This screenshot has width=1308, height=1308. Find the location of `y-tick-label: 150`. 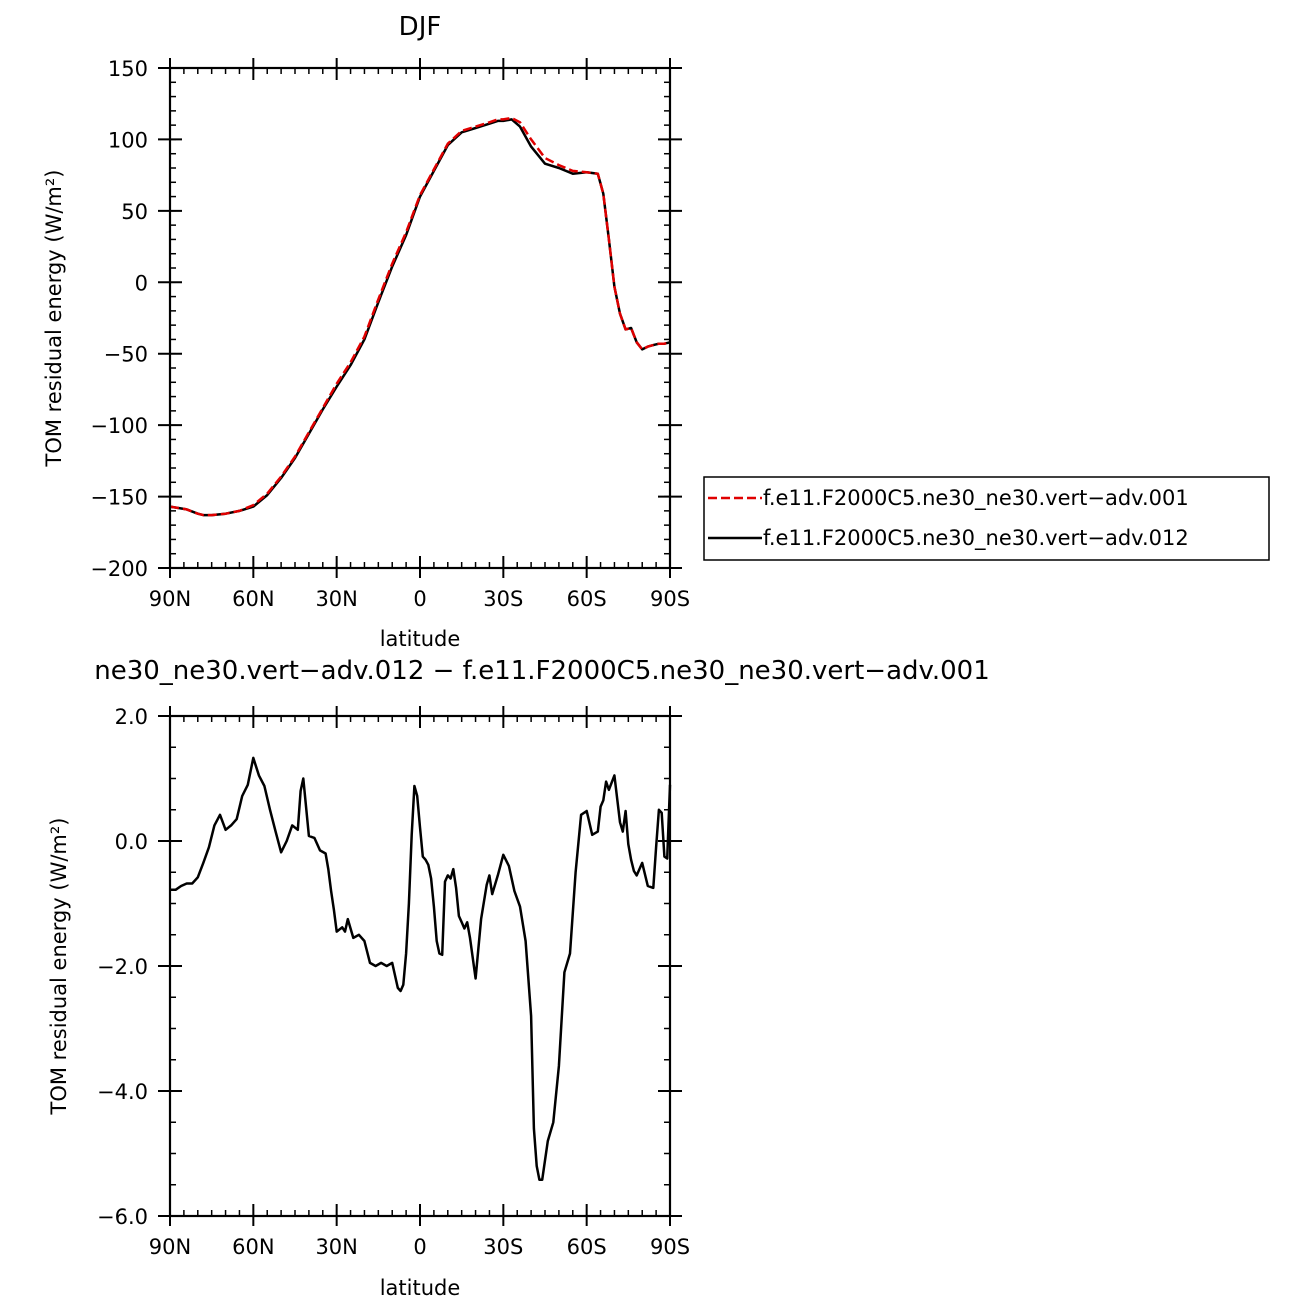

y-tick-label: 150 is located at coordinates (128, 69).